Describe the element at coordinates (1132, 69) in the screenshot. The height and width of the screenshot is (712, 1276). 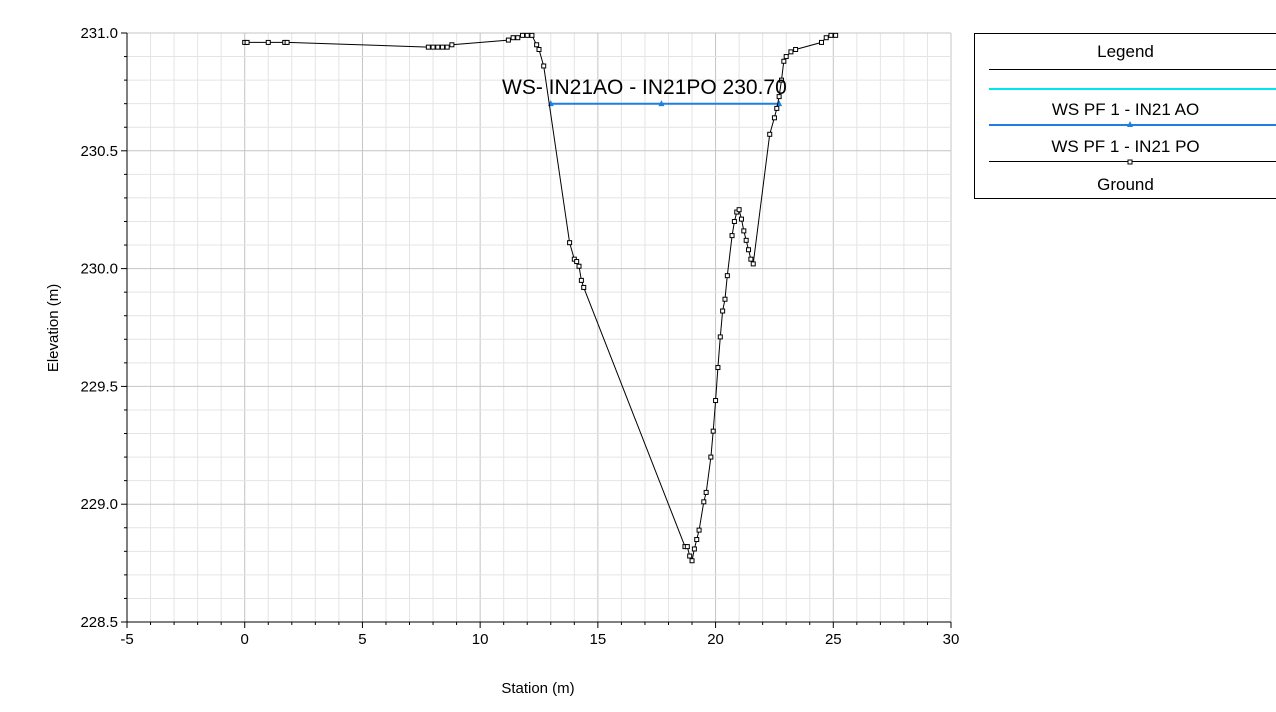
I see `legend-divider` at that location.